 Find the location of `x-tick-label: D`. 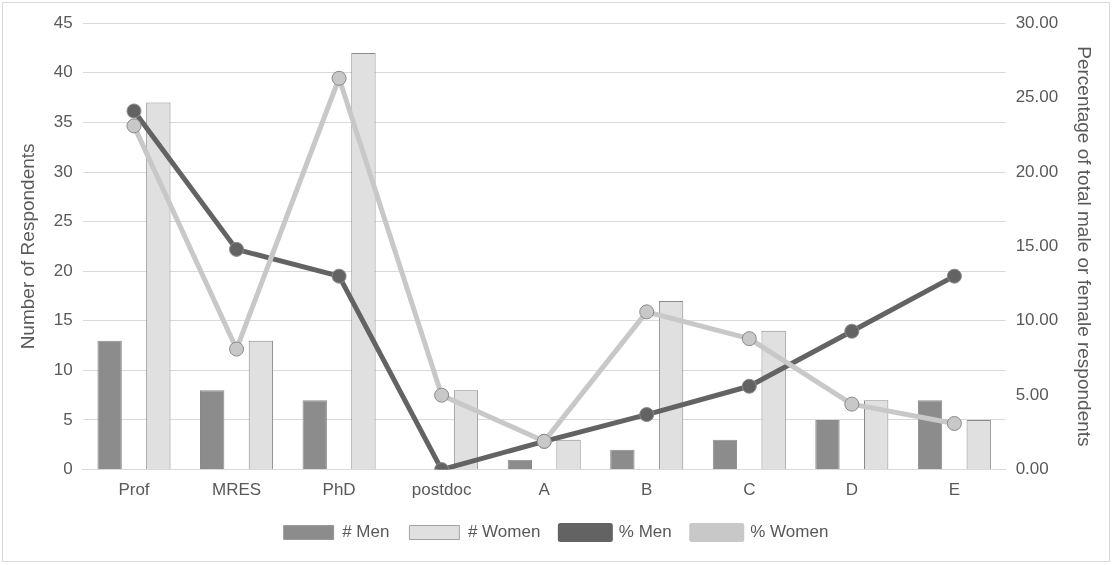

x-tick-label: D is located at coordinates (851, 490).